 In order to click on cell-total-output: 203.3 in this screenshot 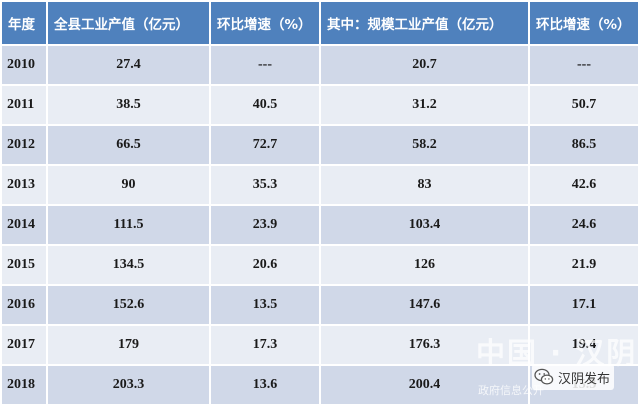, I will do `click(128, 385)`.